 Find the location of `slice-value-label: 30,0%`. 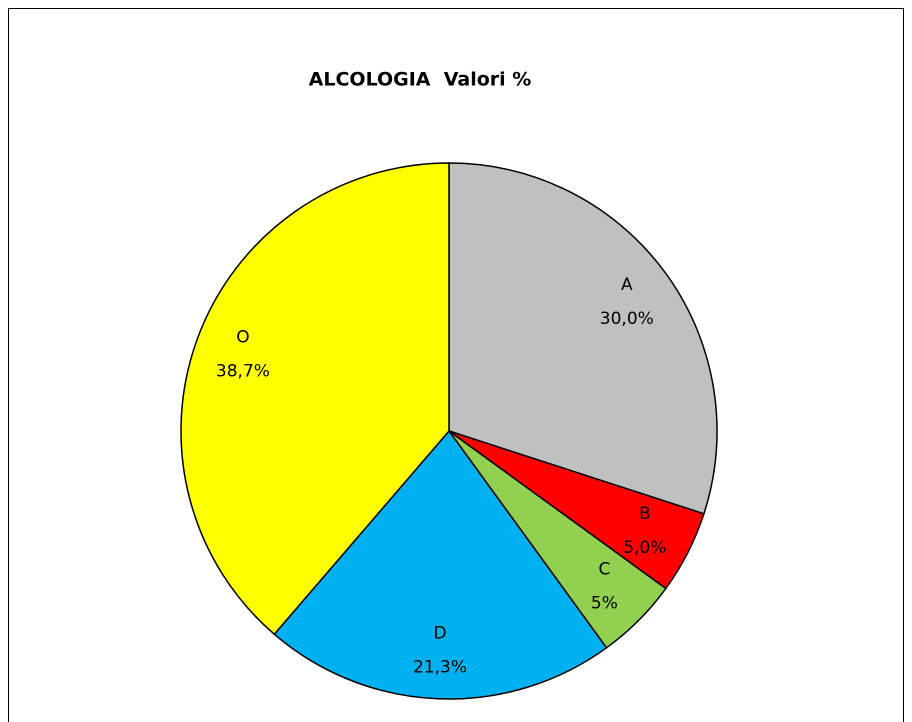

slice-value-label: 30,0% is located at coordinates (627, 319).